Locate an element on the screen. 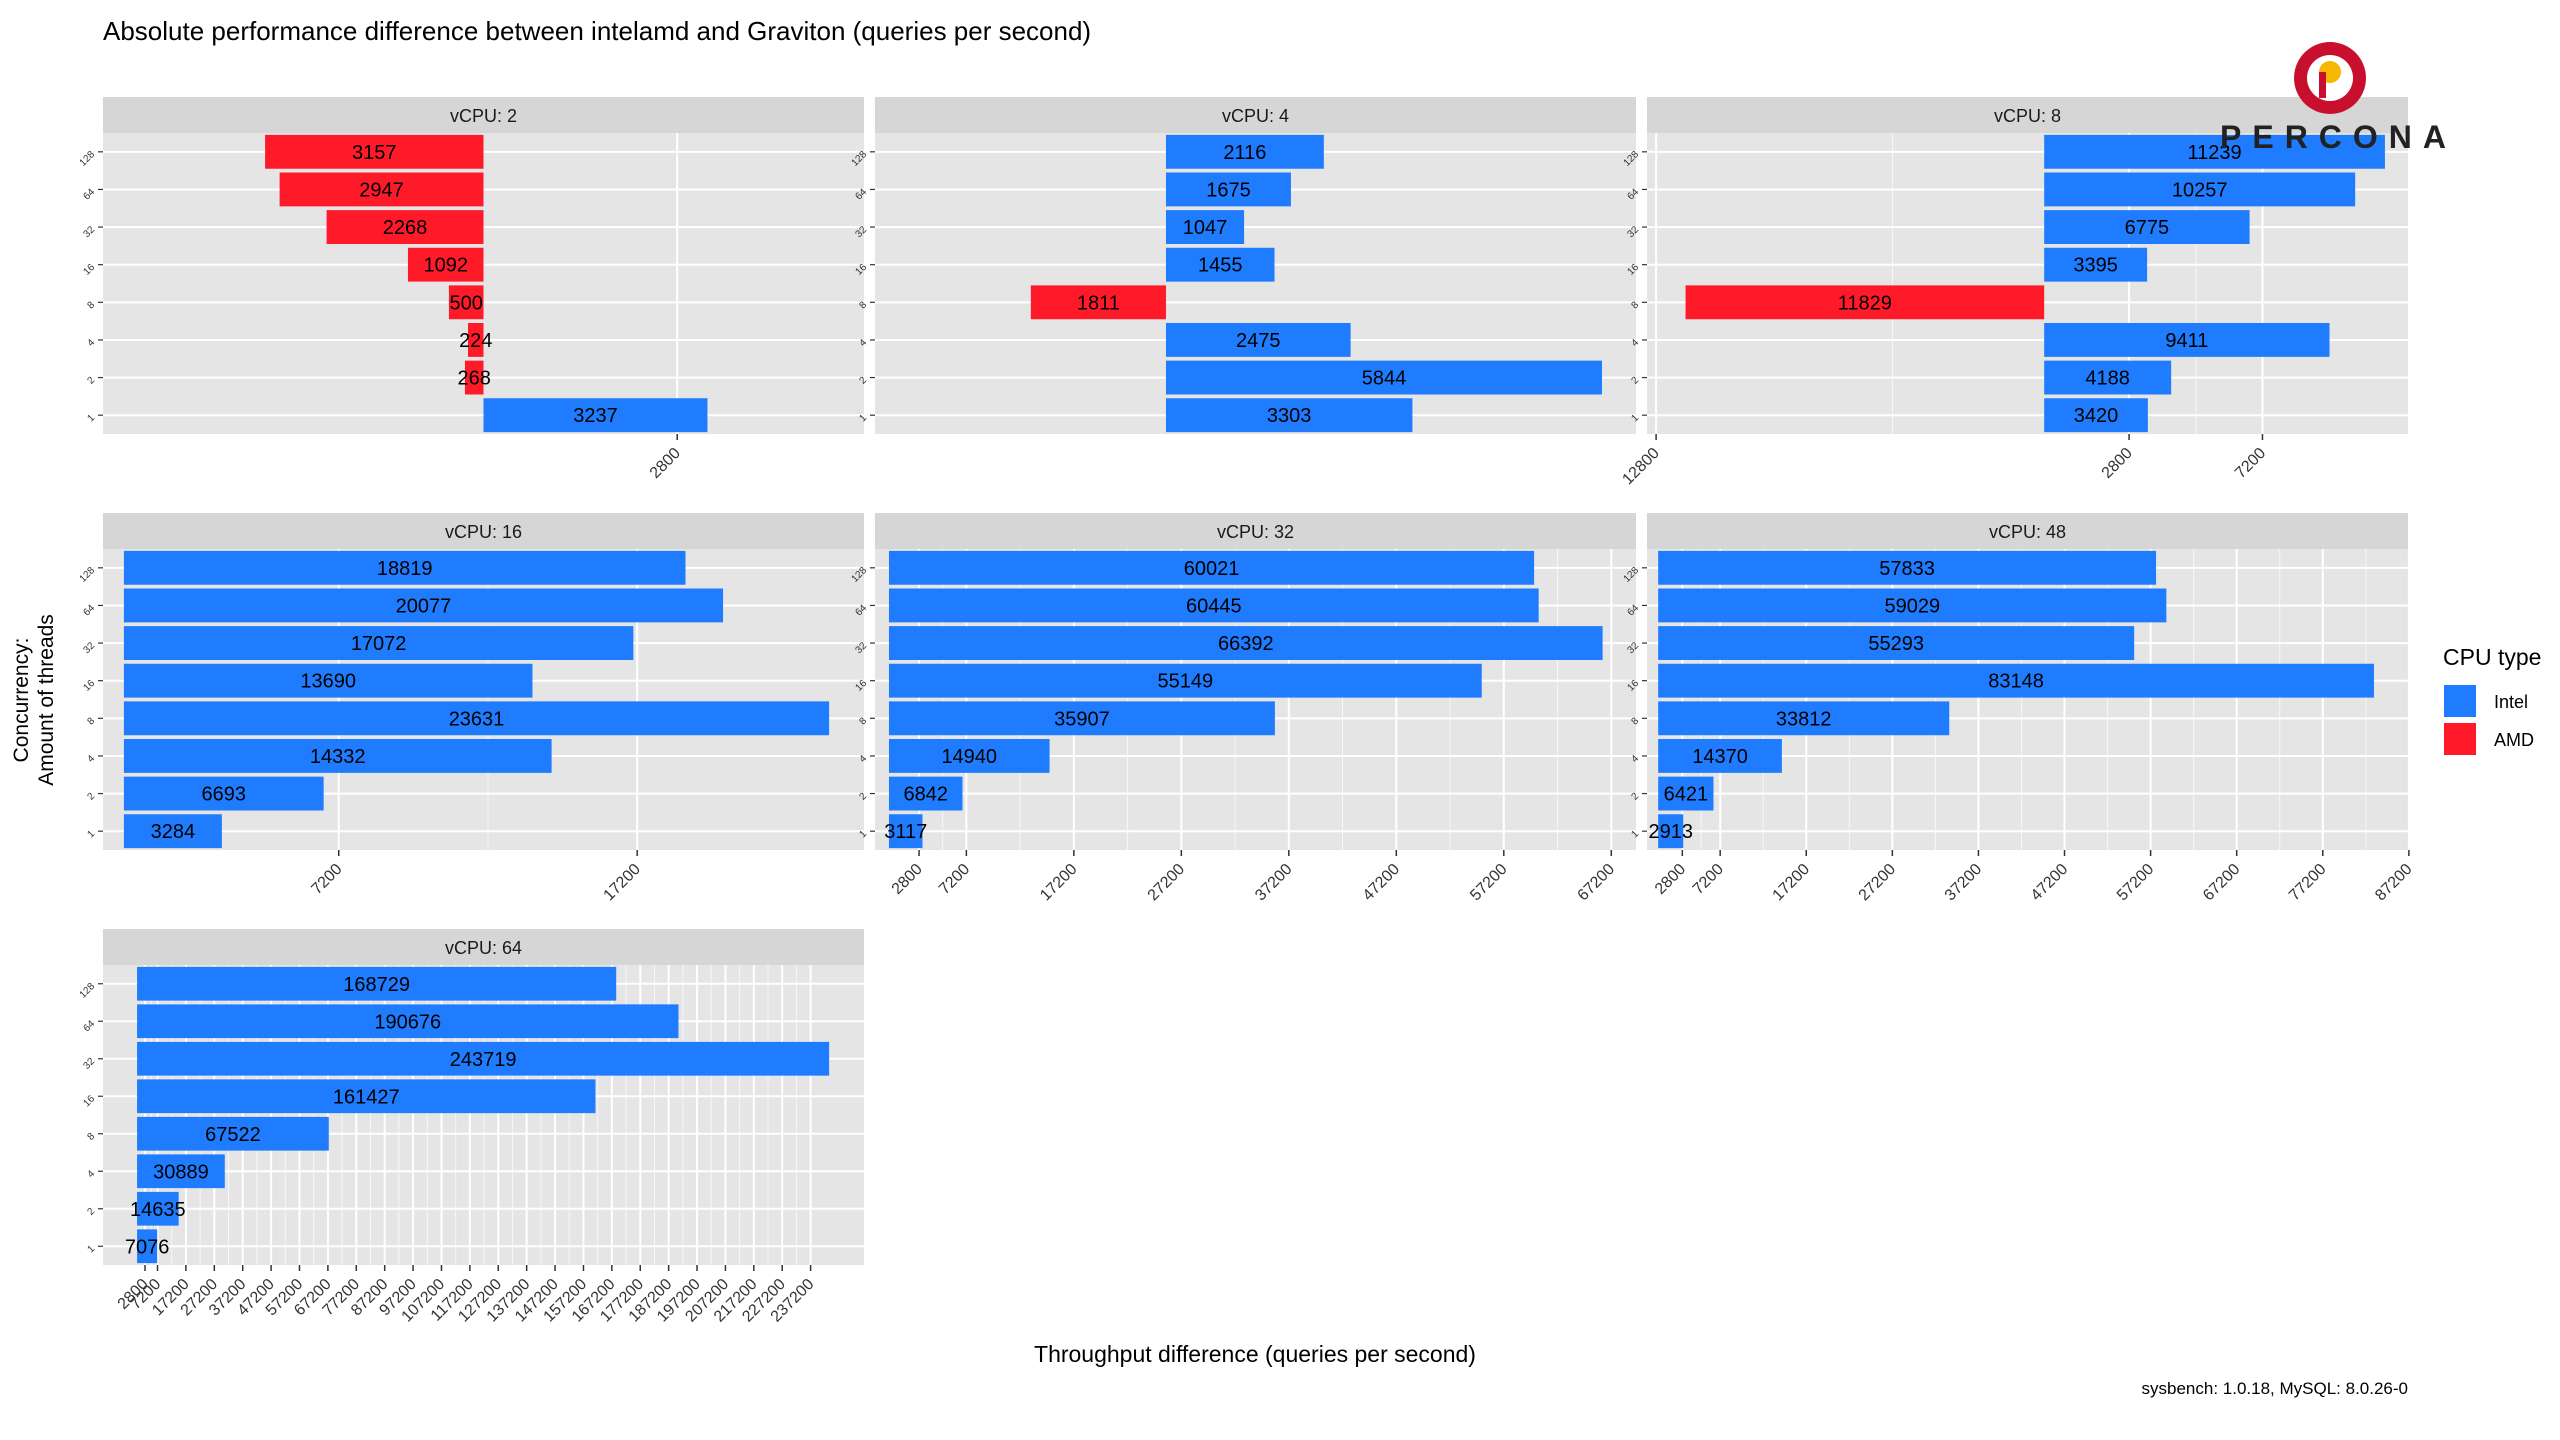 This screenshot has height=1440, width=2560. bar-value-label: 190676 is located at coordinates (407, 1022).